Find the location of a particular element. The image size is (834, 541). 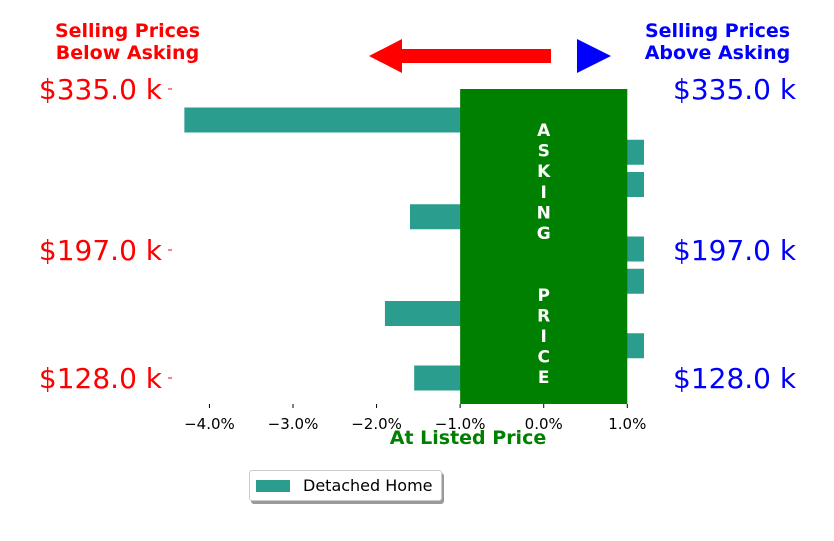

y-tick-label-right: $197.0 k is located at coordinates (735, 250).